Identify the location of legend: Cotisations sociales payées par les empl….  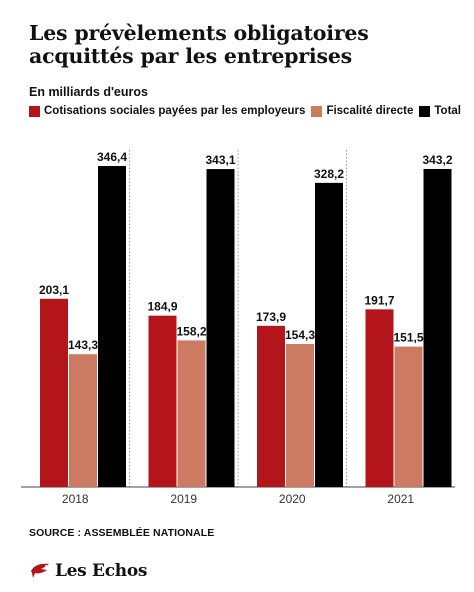
(248, 111).